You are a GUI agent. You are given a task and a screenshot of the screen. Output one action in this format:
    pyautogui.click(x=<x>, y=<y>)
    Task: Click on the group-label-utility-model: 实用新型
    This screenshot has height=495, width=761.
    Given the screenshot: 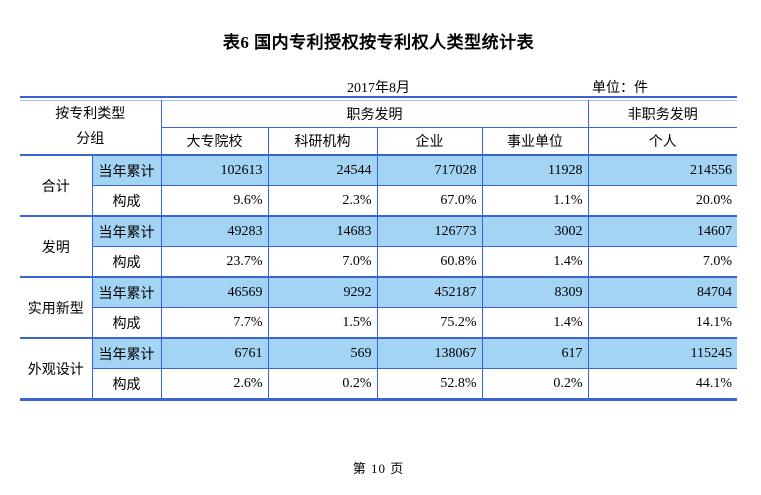 What is the action you would take?
    pyautogui.click(x=56, y=307)
    